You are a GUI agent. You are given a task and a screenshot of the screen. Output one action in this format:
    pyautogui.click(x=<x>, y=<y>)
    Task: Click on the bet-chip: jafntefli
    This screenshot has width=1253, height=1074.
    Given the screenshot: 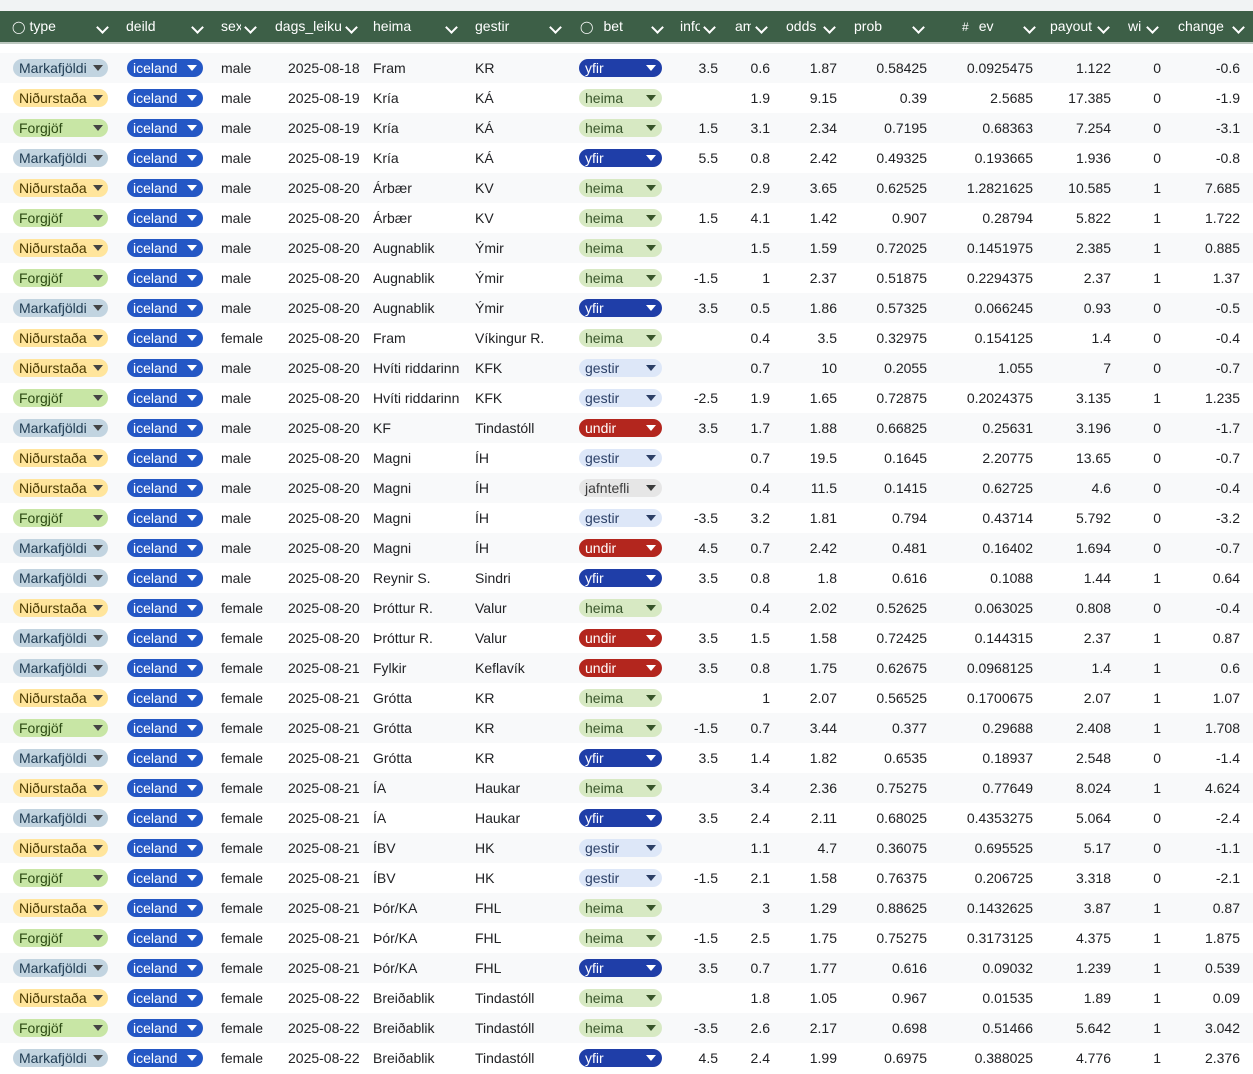 What is the action you would take?
    pyautogui.click(x=620, y=488)
    